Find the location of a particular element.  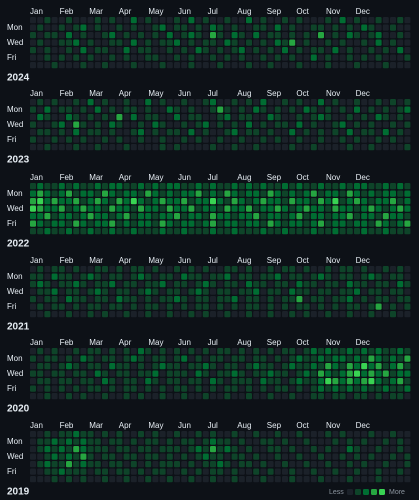

month-label: Mar is located at coordinates (96, 93).